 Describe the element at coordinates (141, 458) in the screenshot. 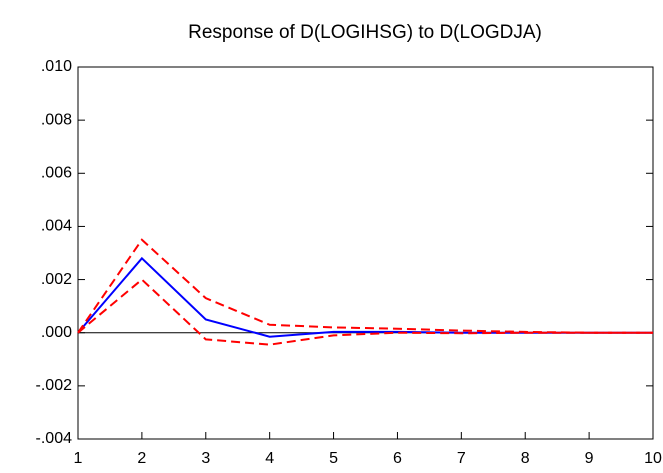

I see `x-tick-label: 2` at that location.